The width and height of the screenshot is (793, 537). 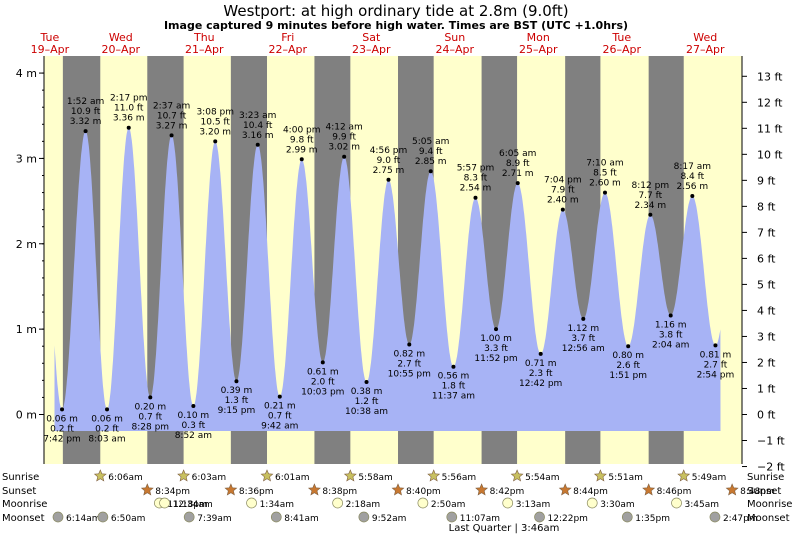 I want to click on moonrise-time: 3:30am, so click(x=617, y=505).